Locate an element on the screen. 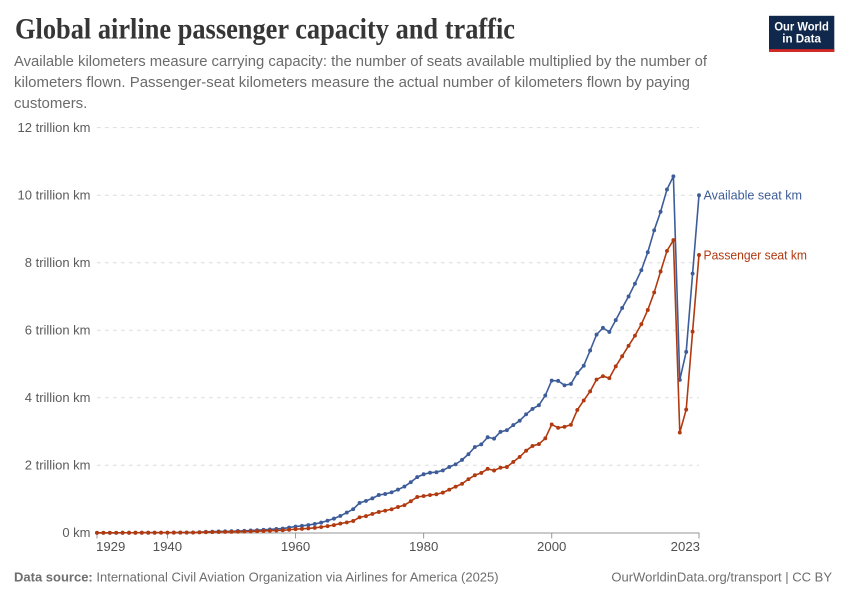 The image size is (850, 600). svg-text: 10 trillion km is located at coordinates (54, 195).